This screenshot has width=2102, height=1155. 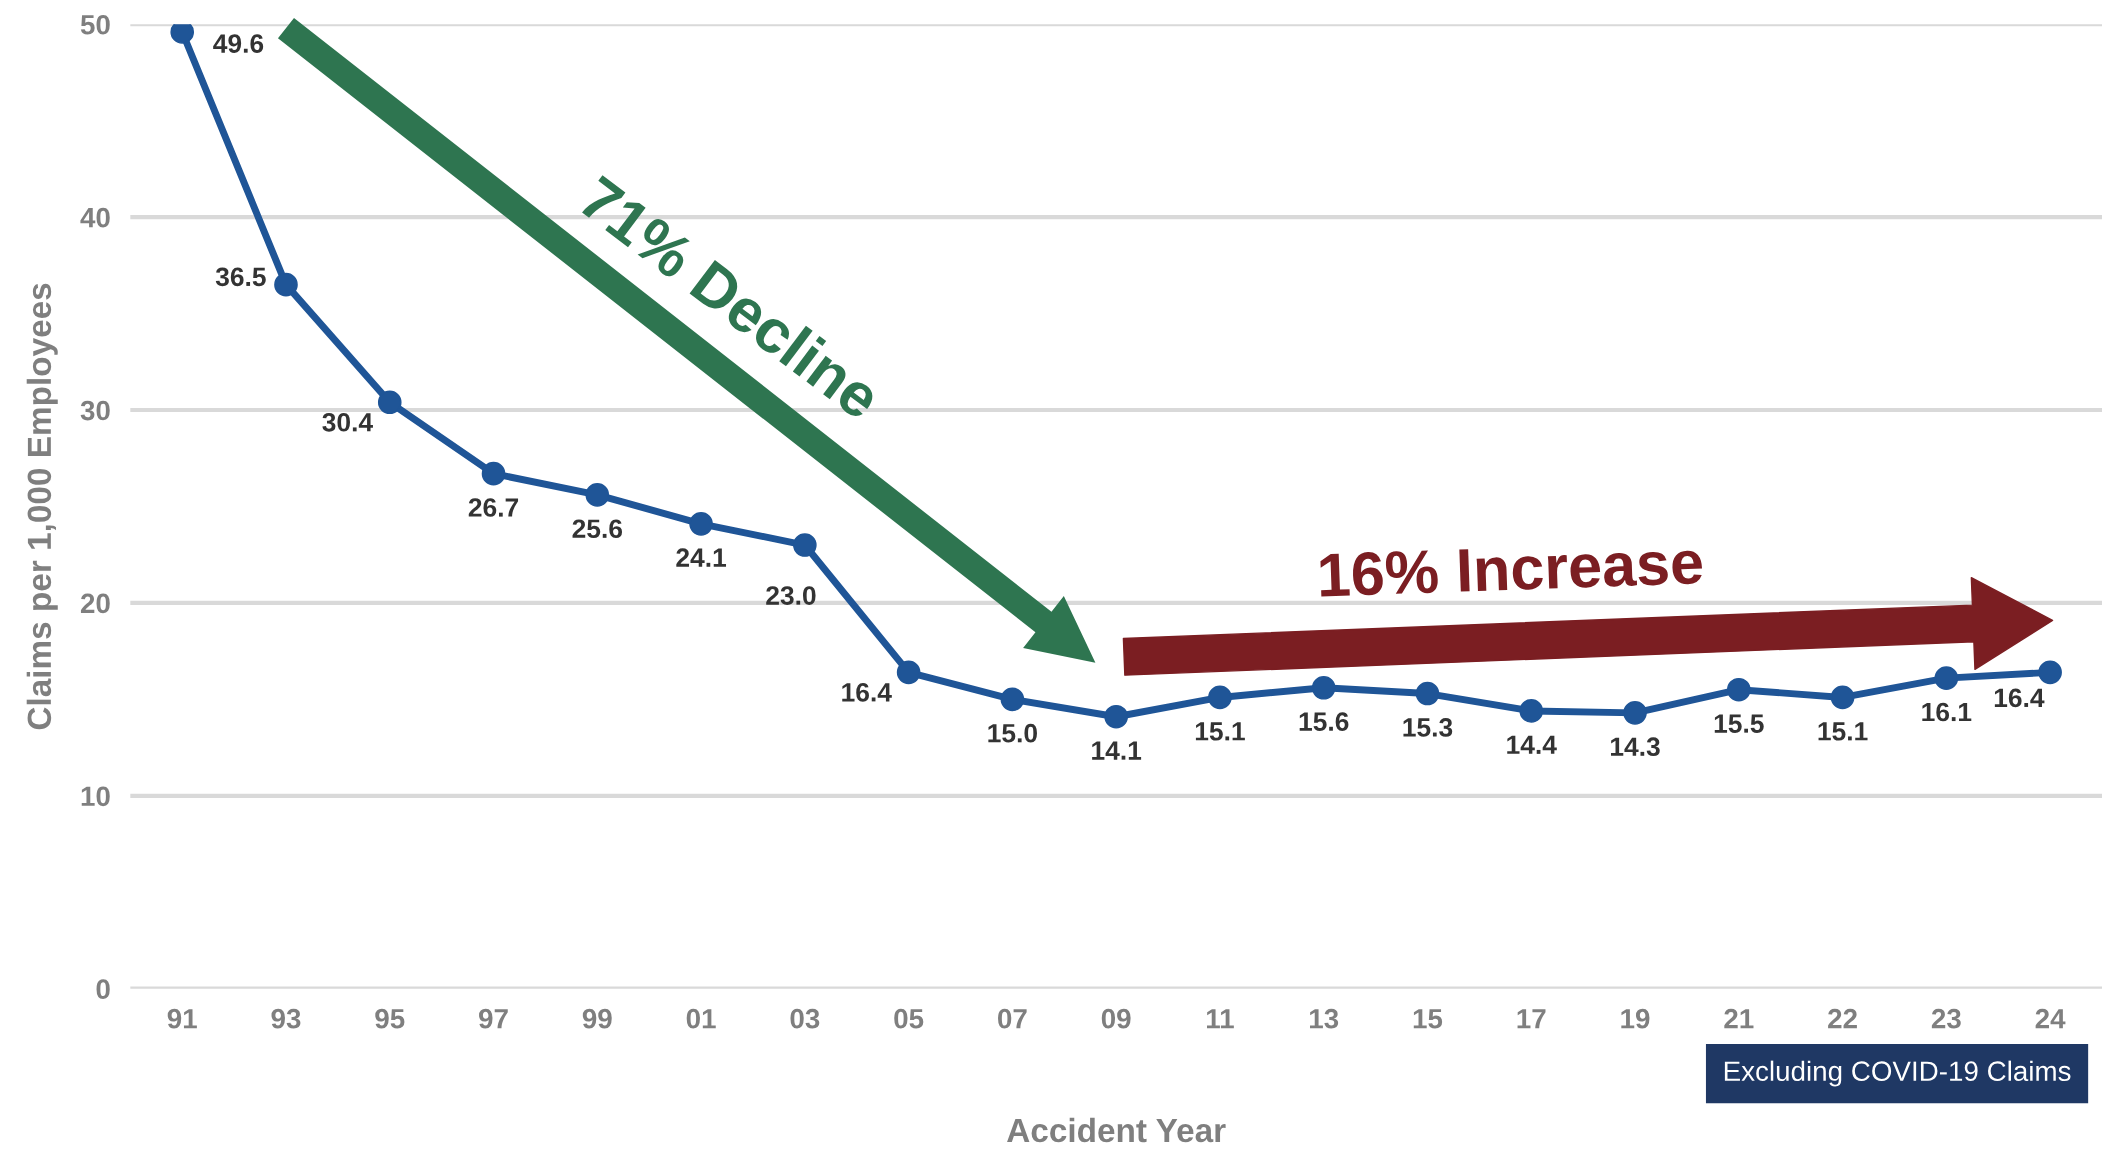 I want to click on text: Excluding COVID-19 Claims, so click(x=1897, y=1073).